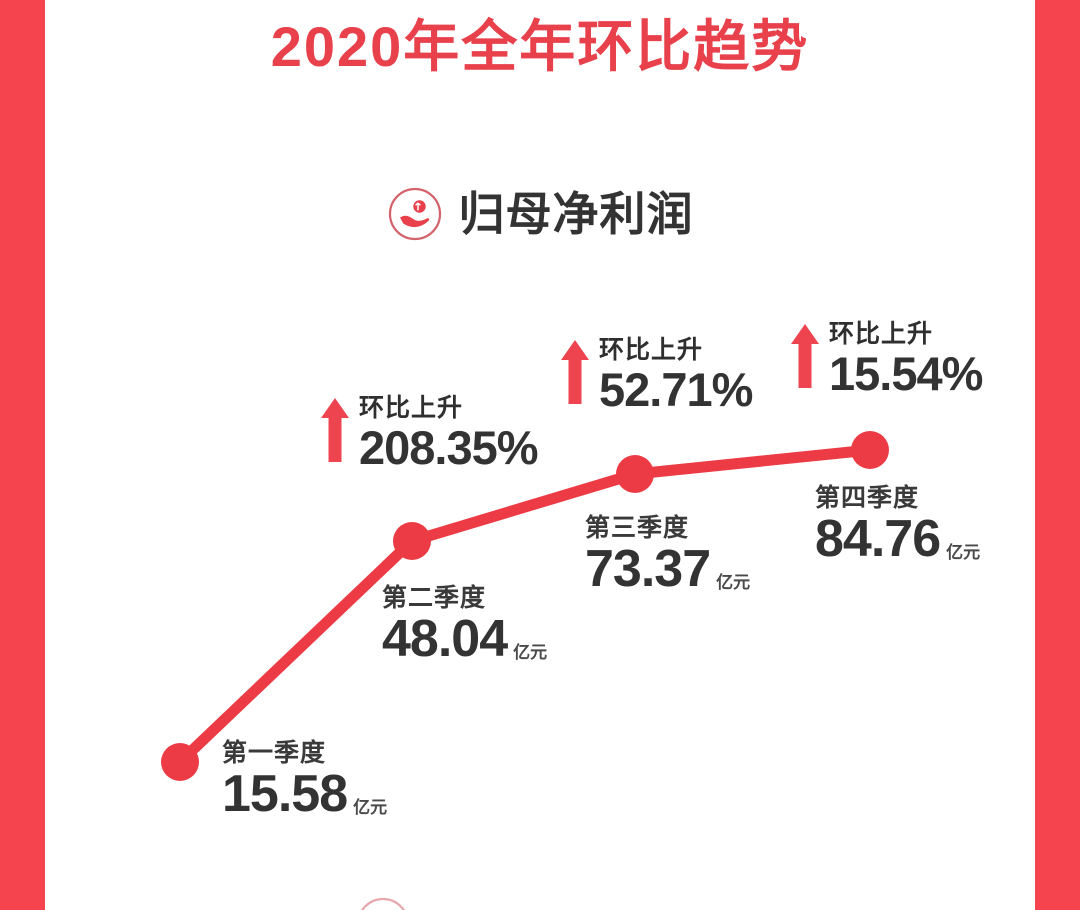 This screenshot has height=910, width=1080. I want to click on data-label-q2-value: 48.04, so click(445, 638).